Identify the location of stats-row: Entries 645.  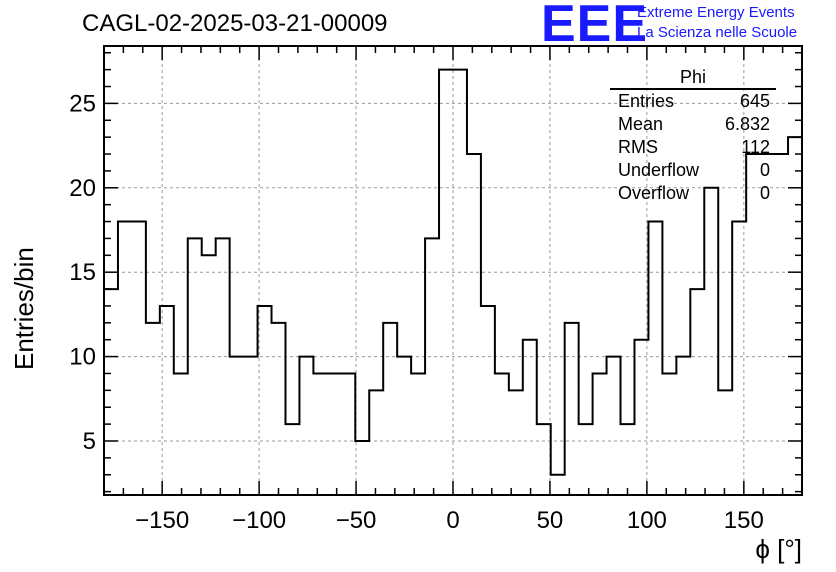
(693, 101).